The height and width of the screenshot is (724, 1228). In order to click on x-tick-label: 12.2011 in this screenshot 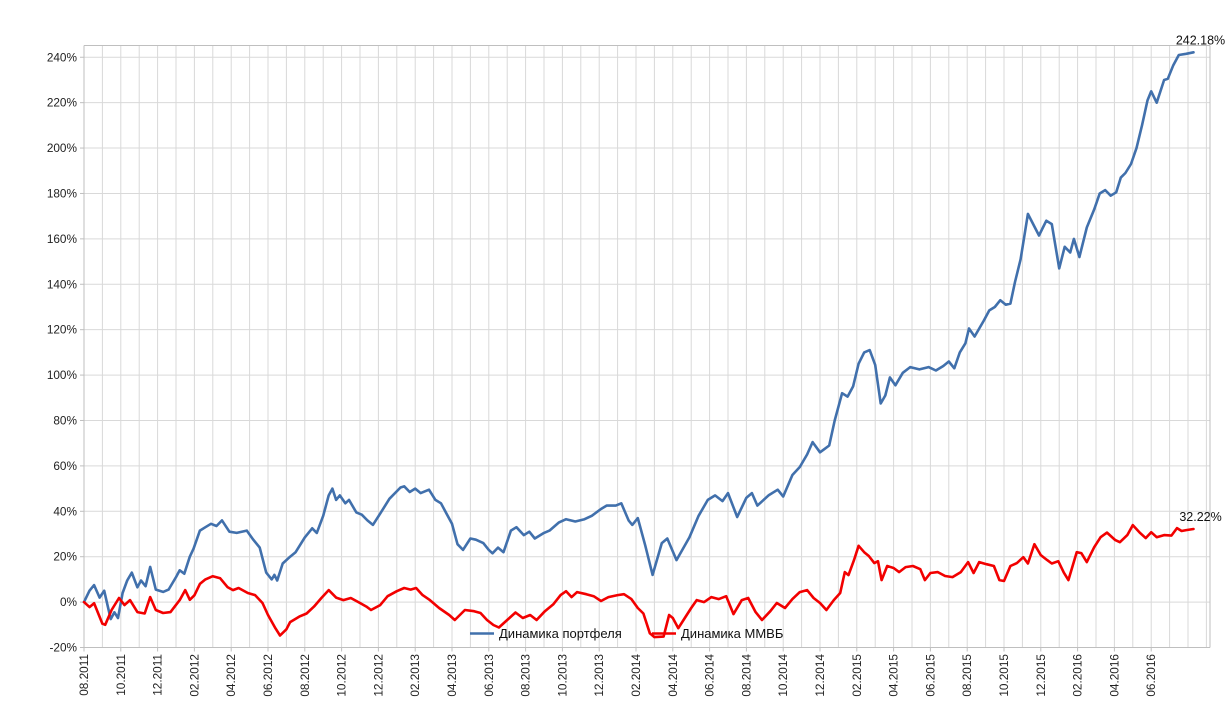, I will do `click(158, 675)`.